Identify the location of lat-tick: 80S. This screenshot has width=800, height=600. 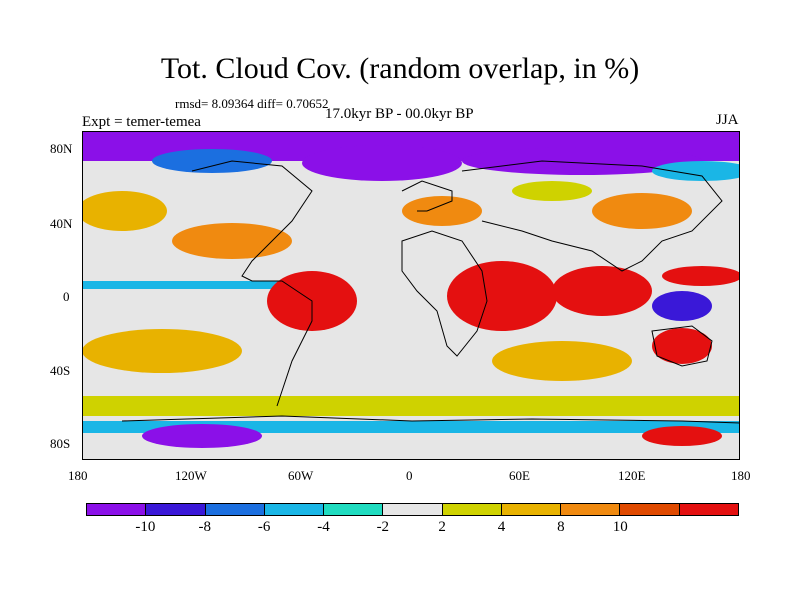
(60, 443).